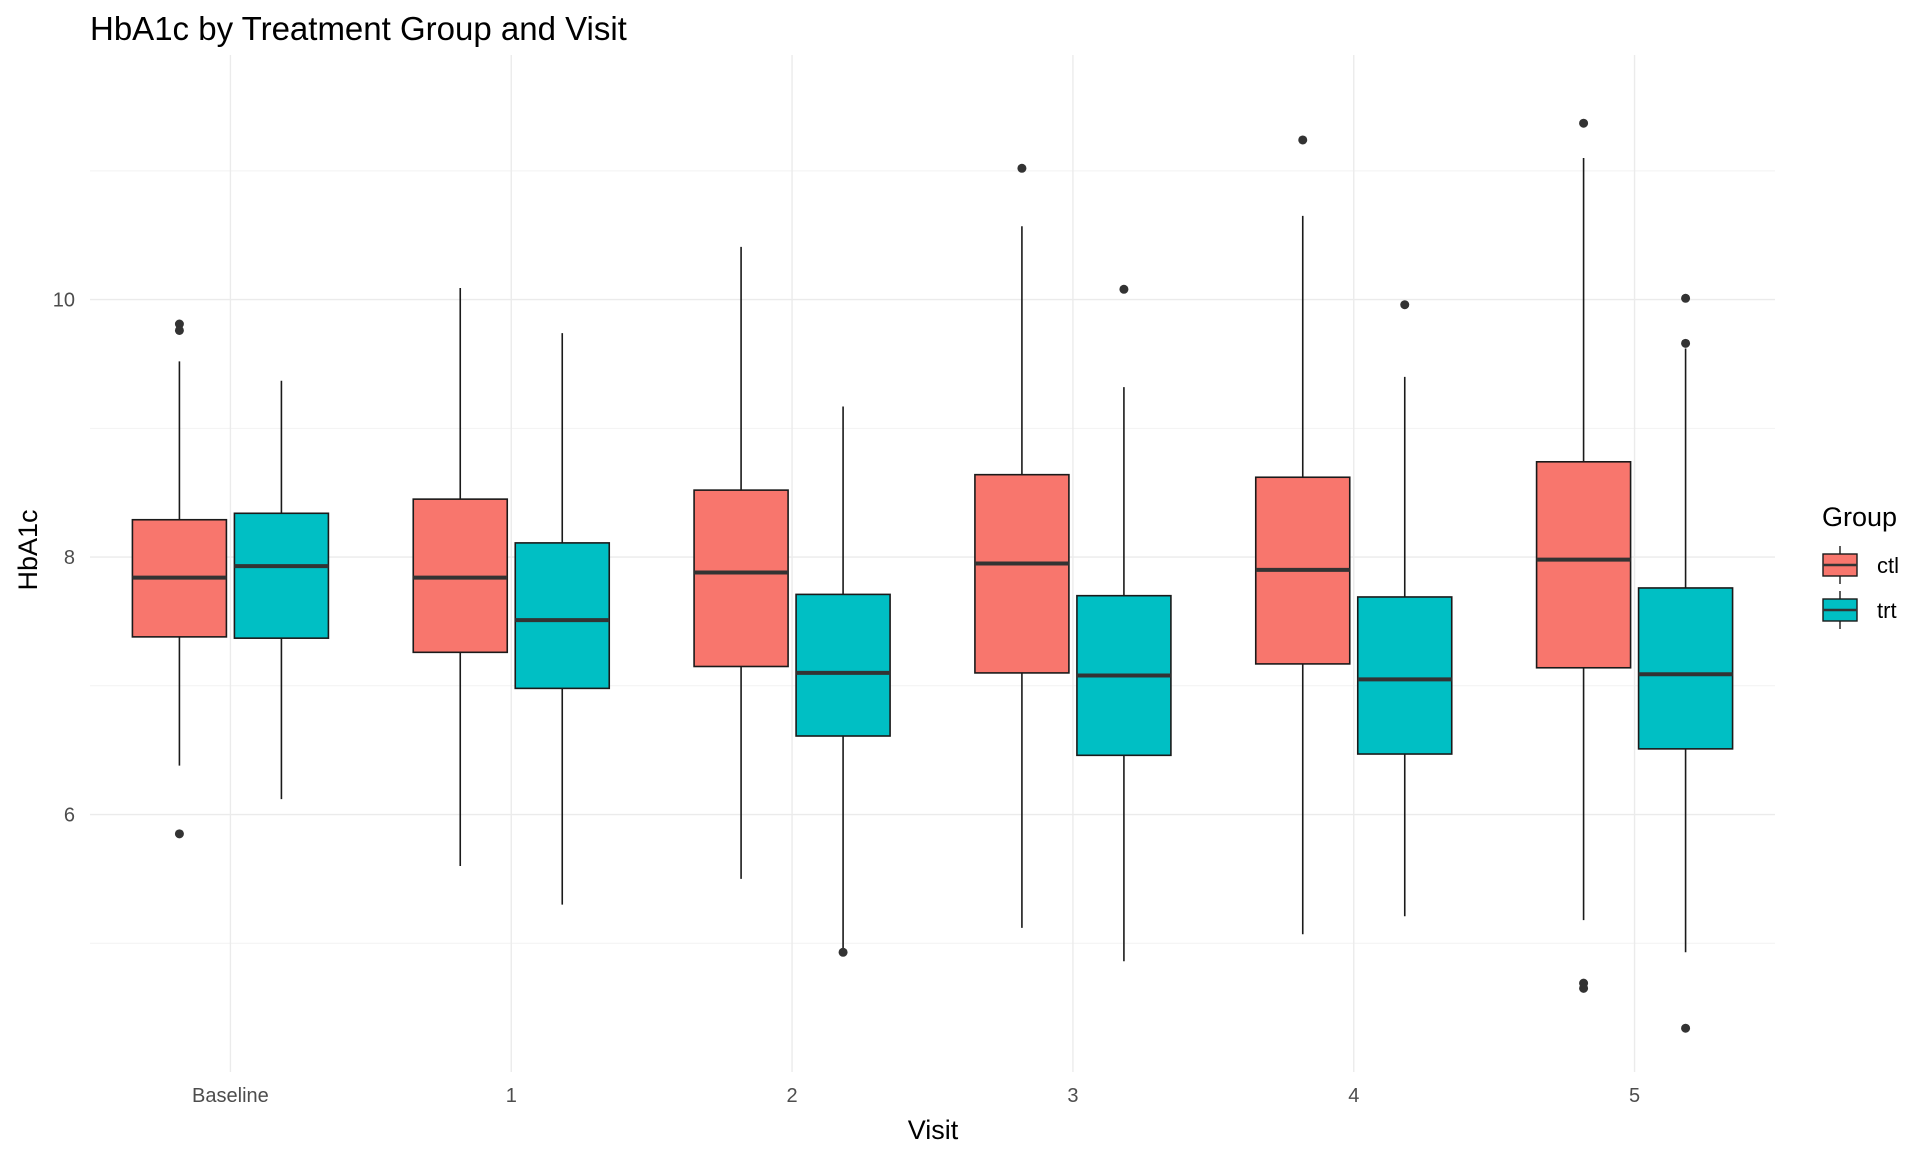 This screenshot has width=1920, height=1152. What do you see at coordinates (1634, 1096) in the screenshot?
I see `x-tick-label: 5` at bounding box center [1634, 1096].